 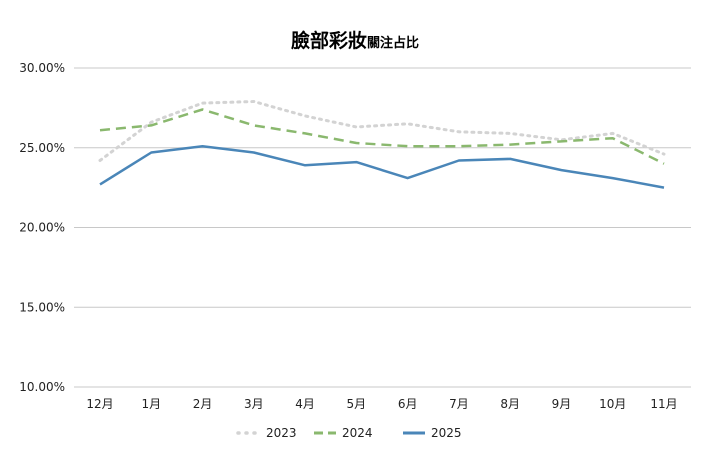 I want to click on chart-title: 臉部彩妝關注占比, so click(x=355, y=40).